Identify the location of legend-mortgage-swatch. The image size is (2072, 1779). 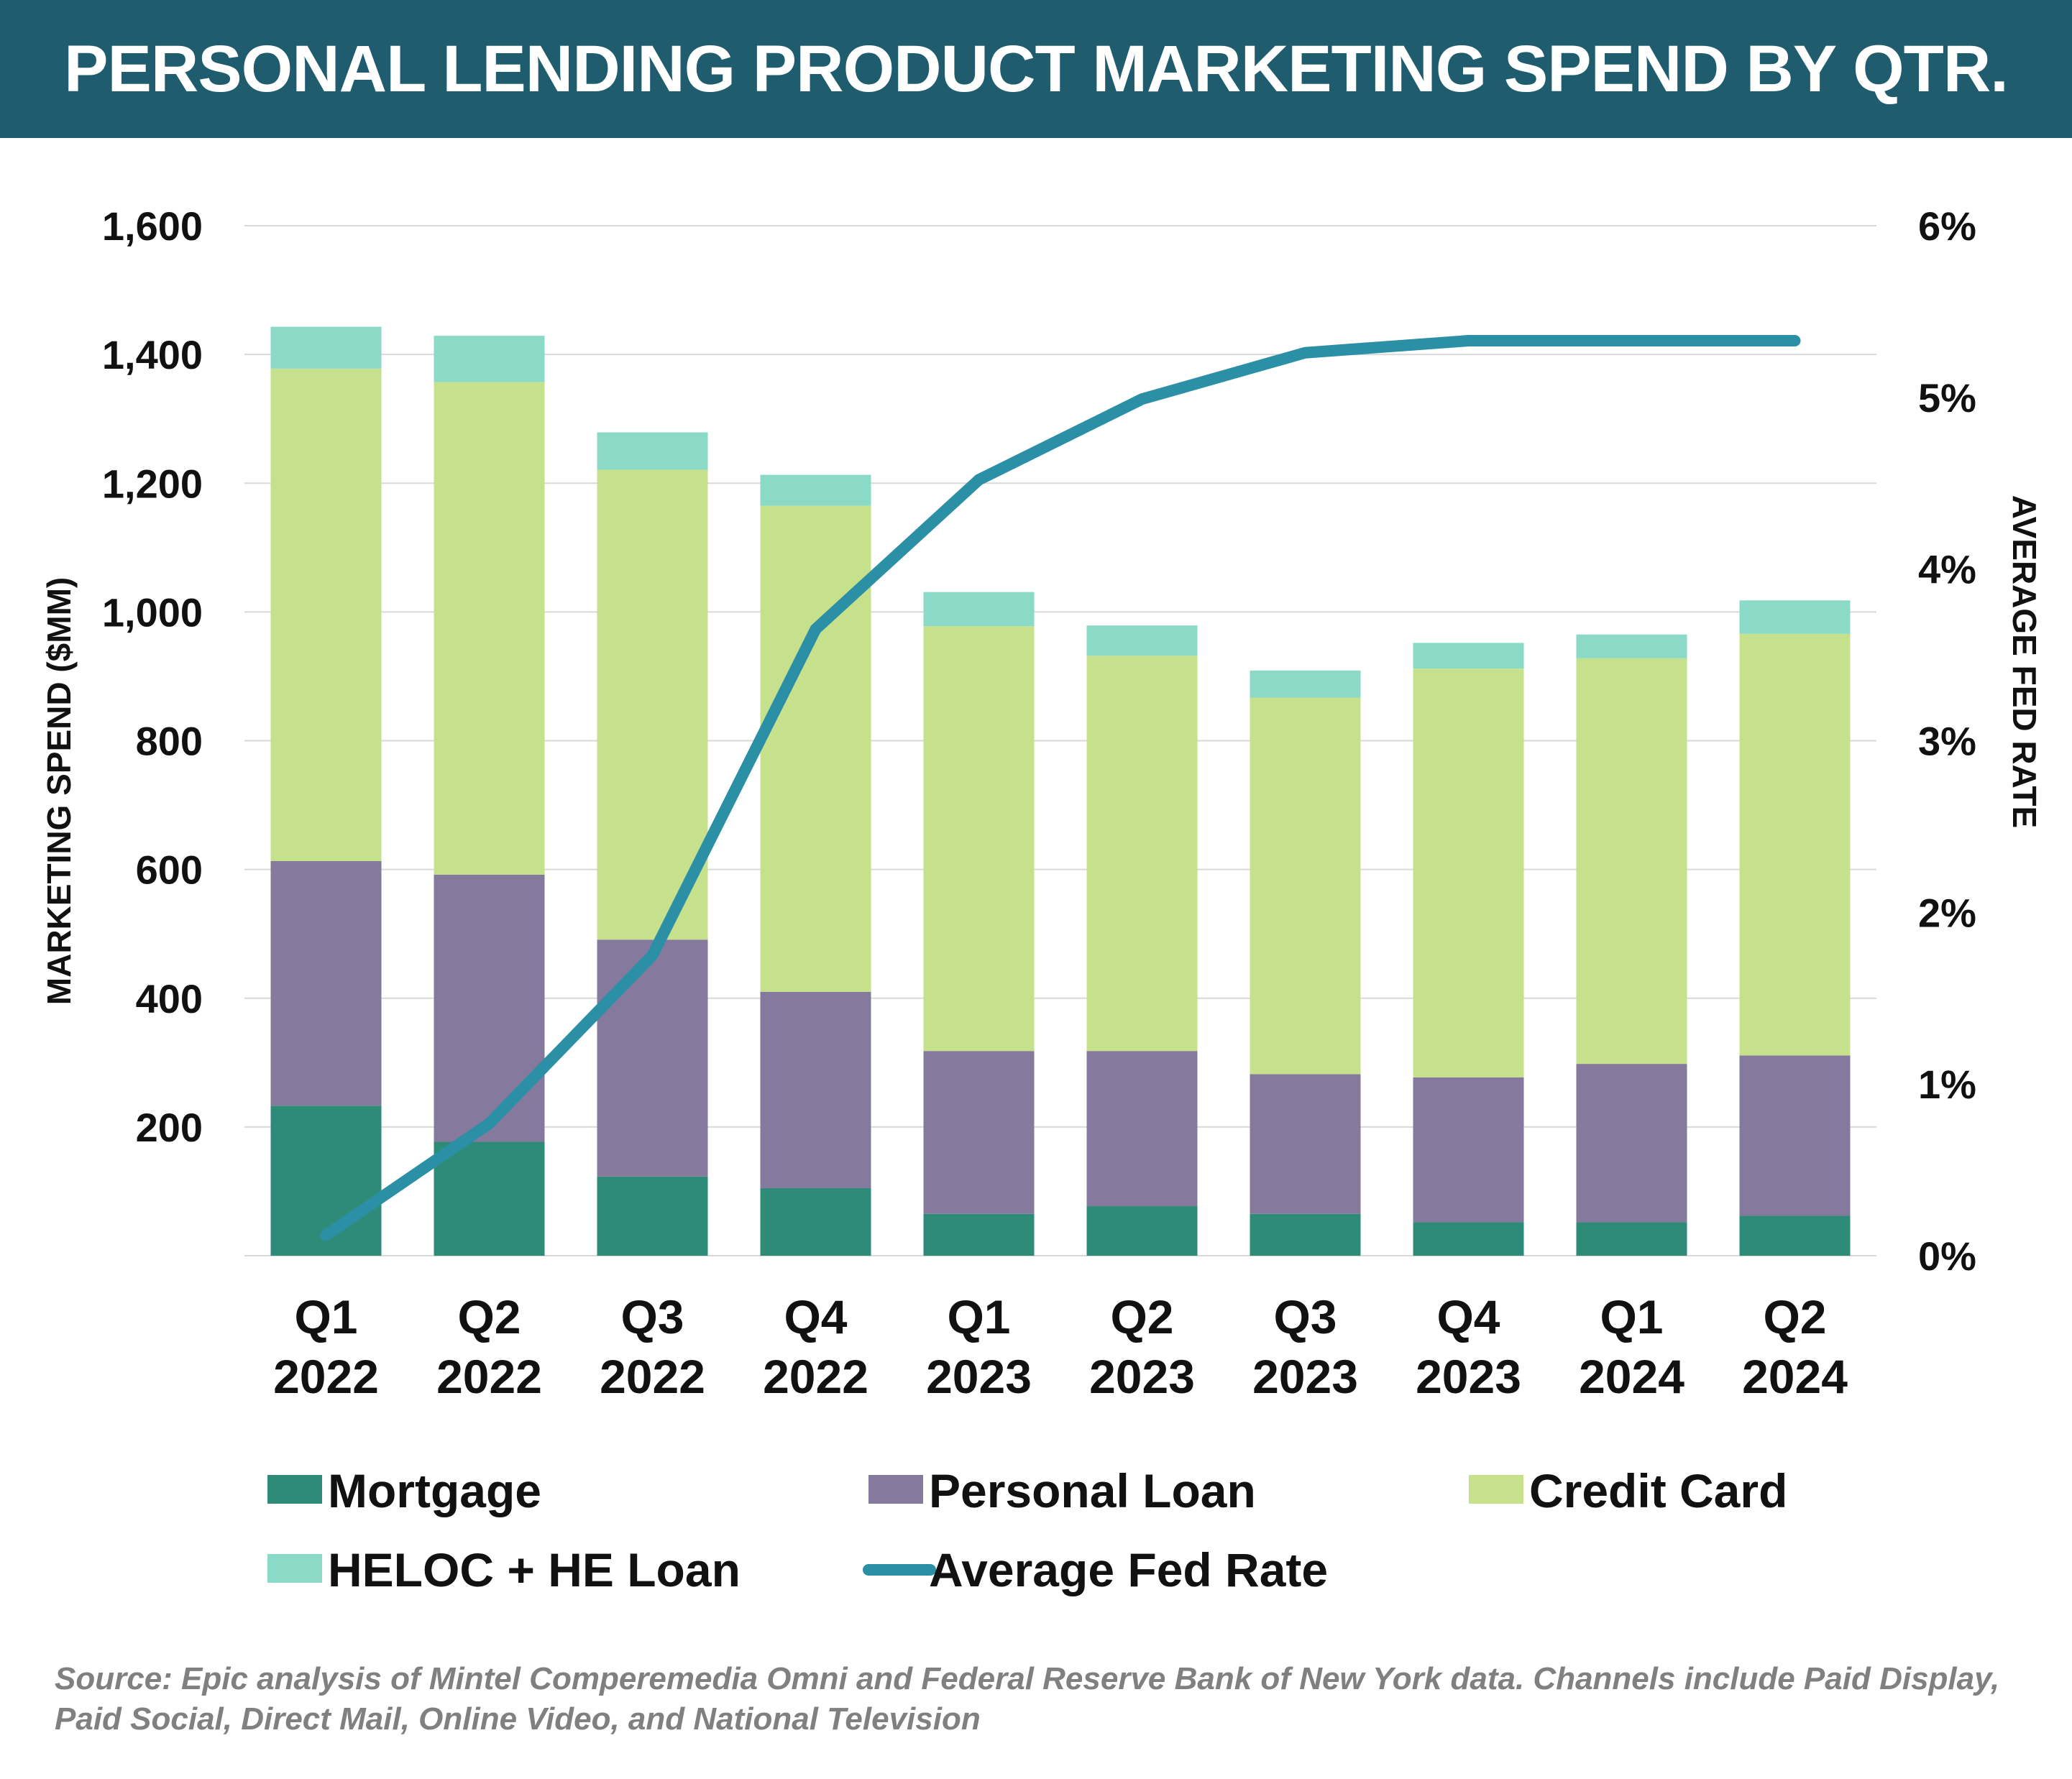
(294, 1489).